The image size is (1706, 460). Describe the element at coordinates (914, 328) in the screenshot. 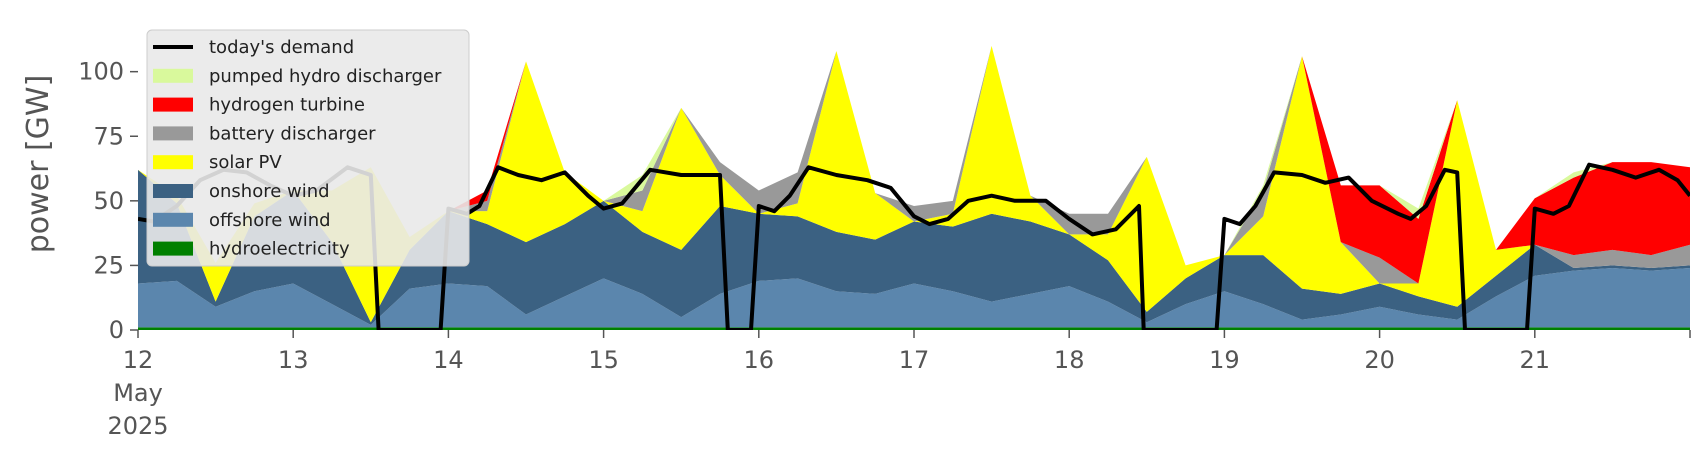

I see `area-hydroelectricity` at that location.